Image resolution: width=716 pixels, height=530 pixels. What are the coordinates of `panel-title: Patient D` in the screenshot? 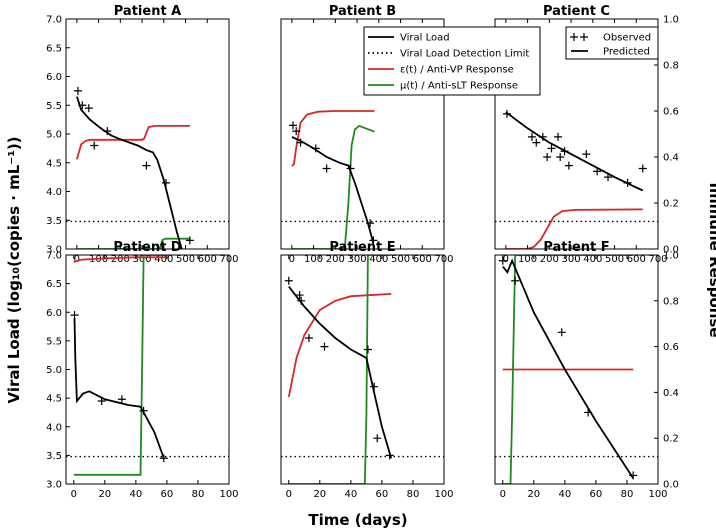 It's located at (147, 247).